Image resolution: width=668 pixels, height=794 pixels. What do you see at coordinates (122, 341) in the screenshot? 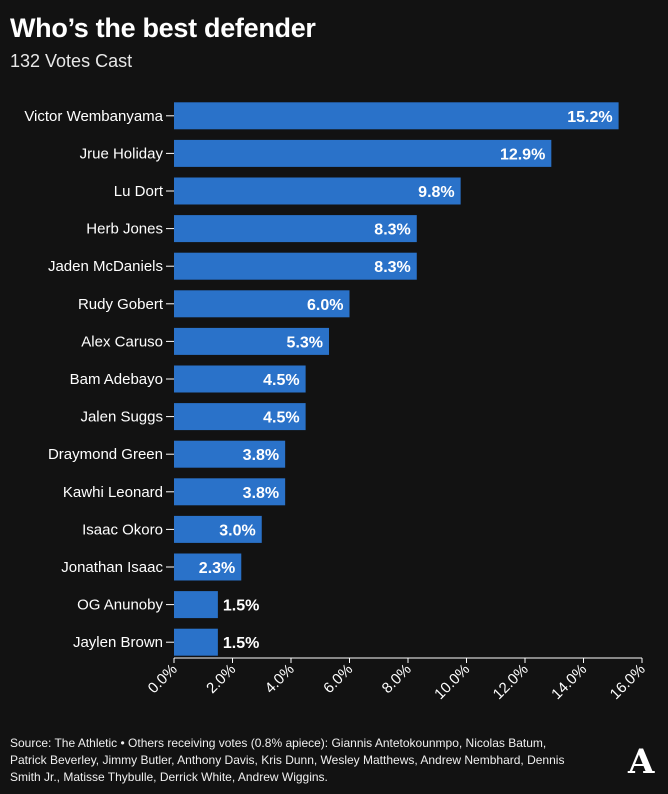
I see `category-label: Alex Caruso` at bounding box center [122, 341].